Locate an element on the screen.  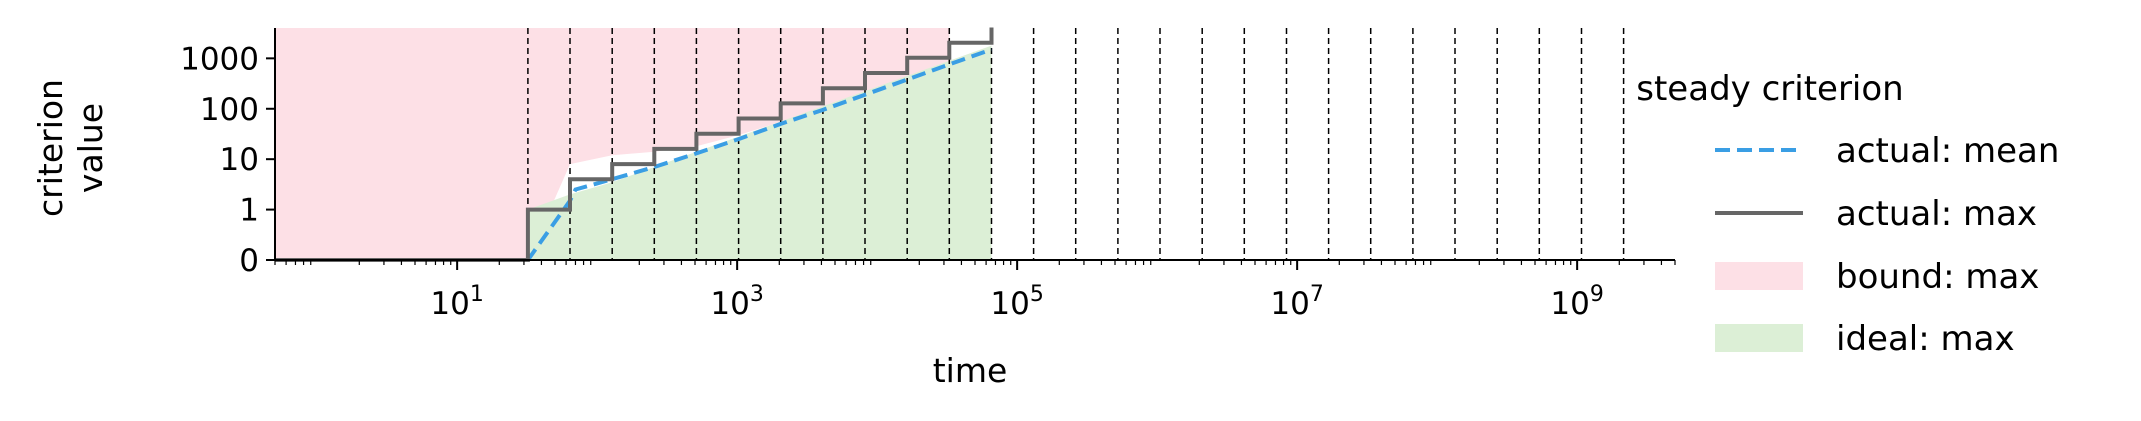
y-ticks: 0 1 10 100 1000 is located at coordinates (227, 160).